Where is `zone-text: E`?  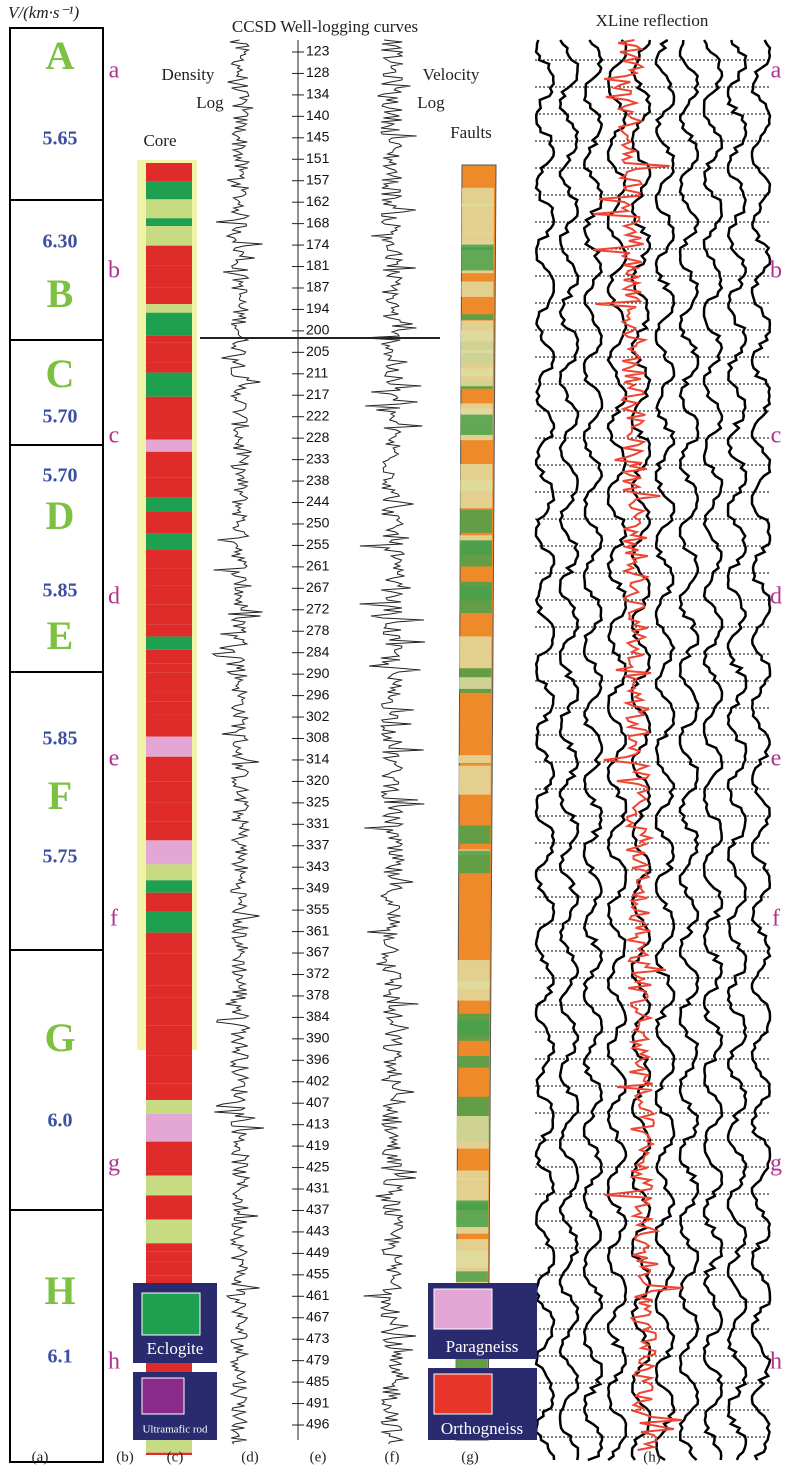 zone-text: E is located at coordinates (60, 635).